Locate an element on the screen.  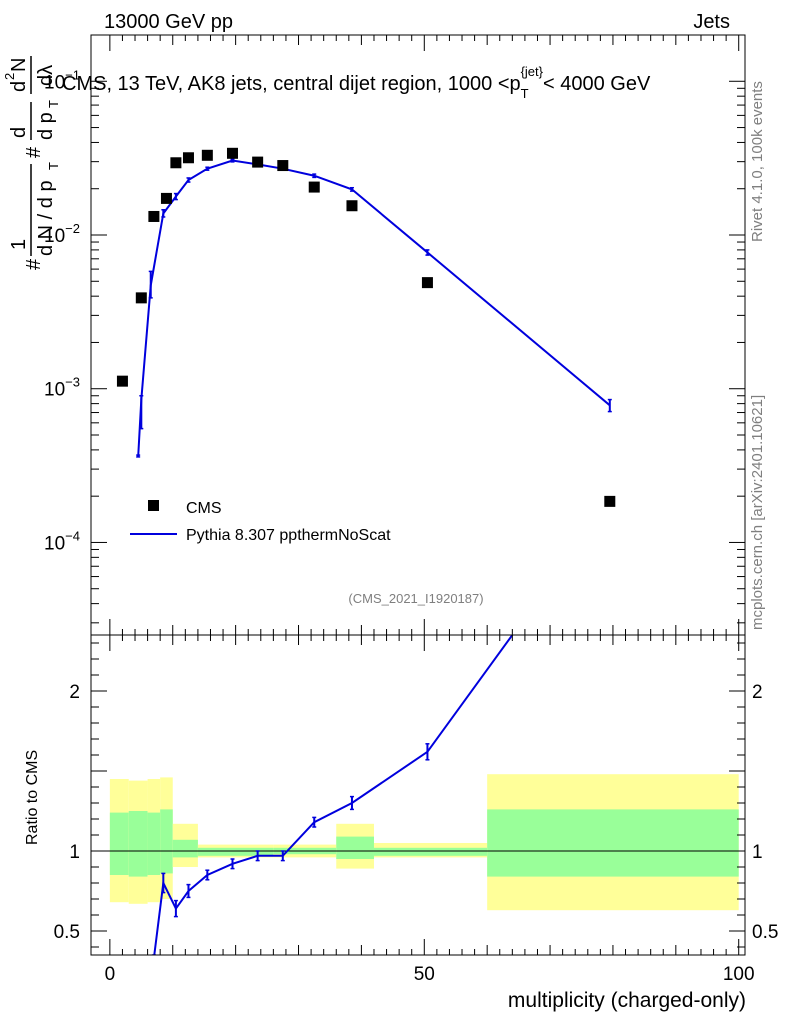
y-label-d2n-num: d is located at coordinates (19, 86).